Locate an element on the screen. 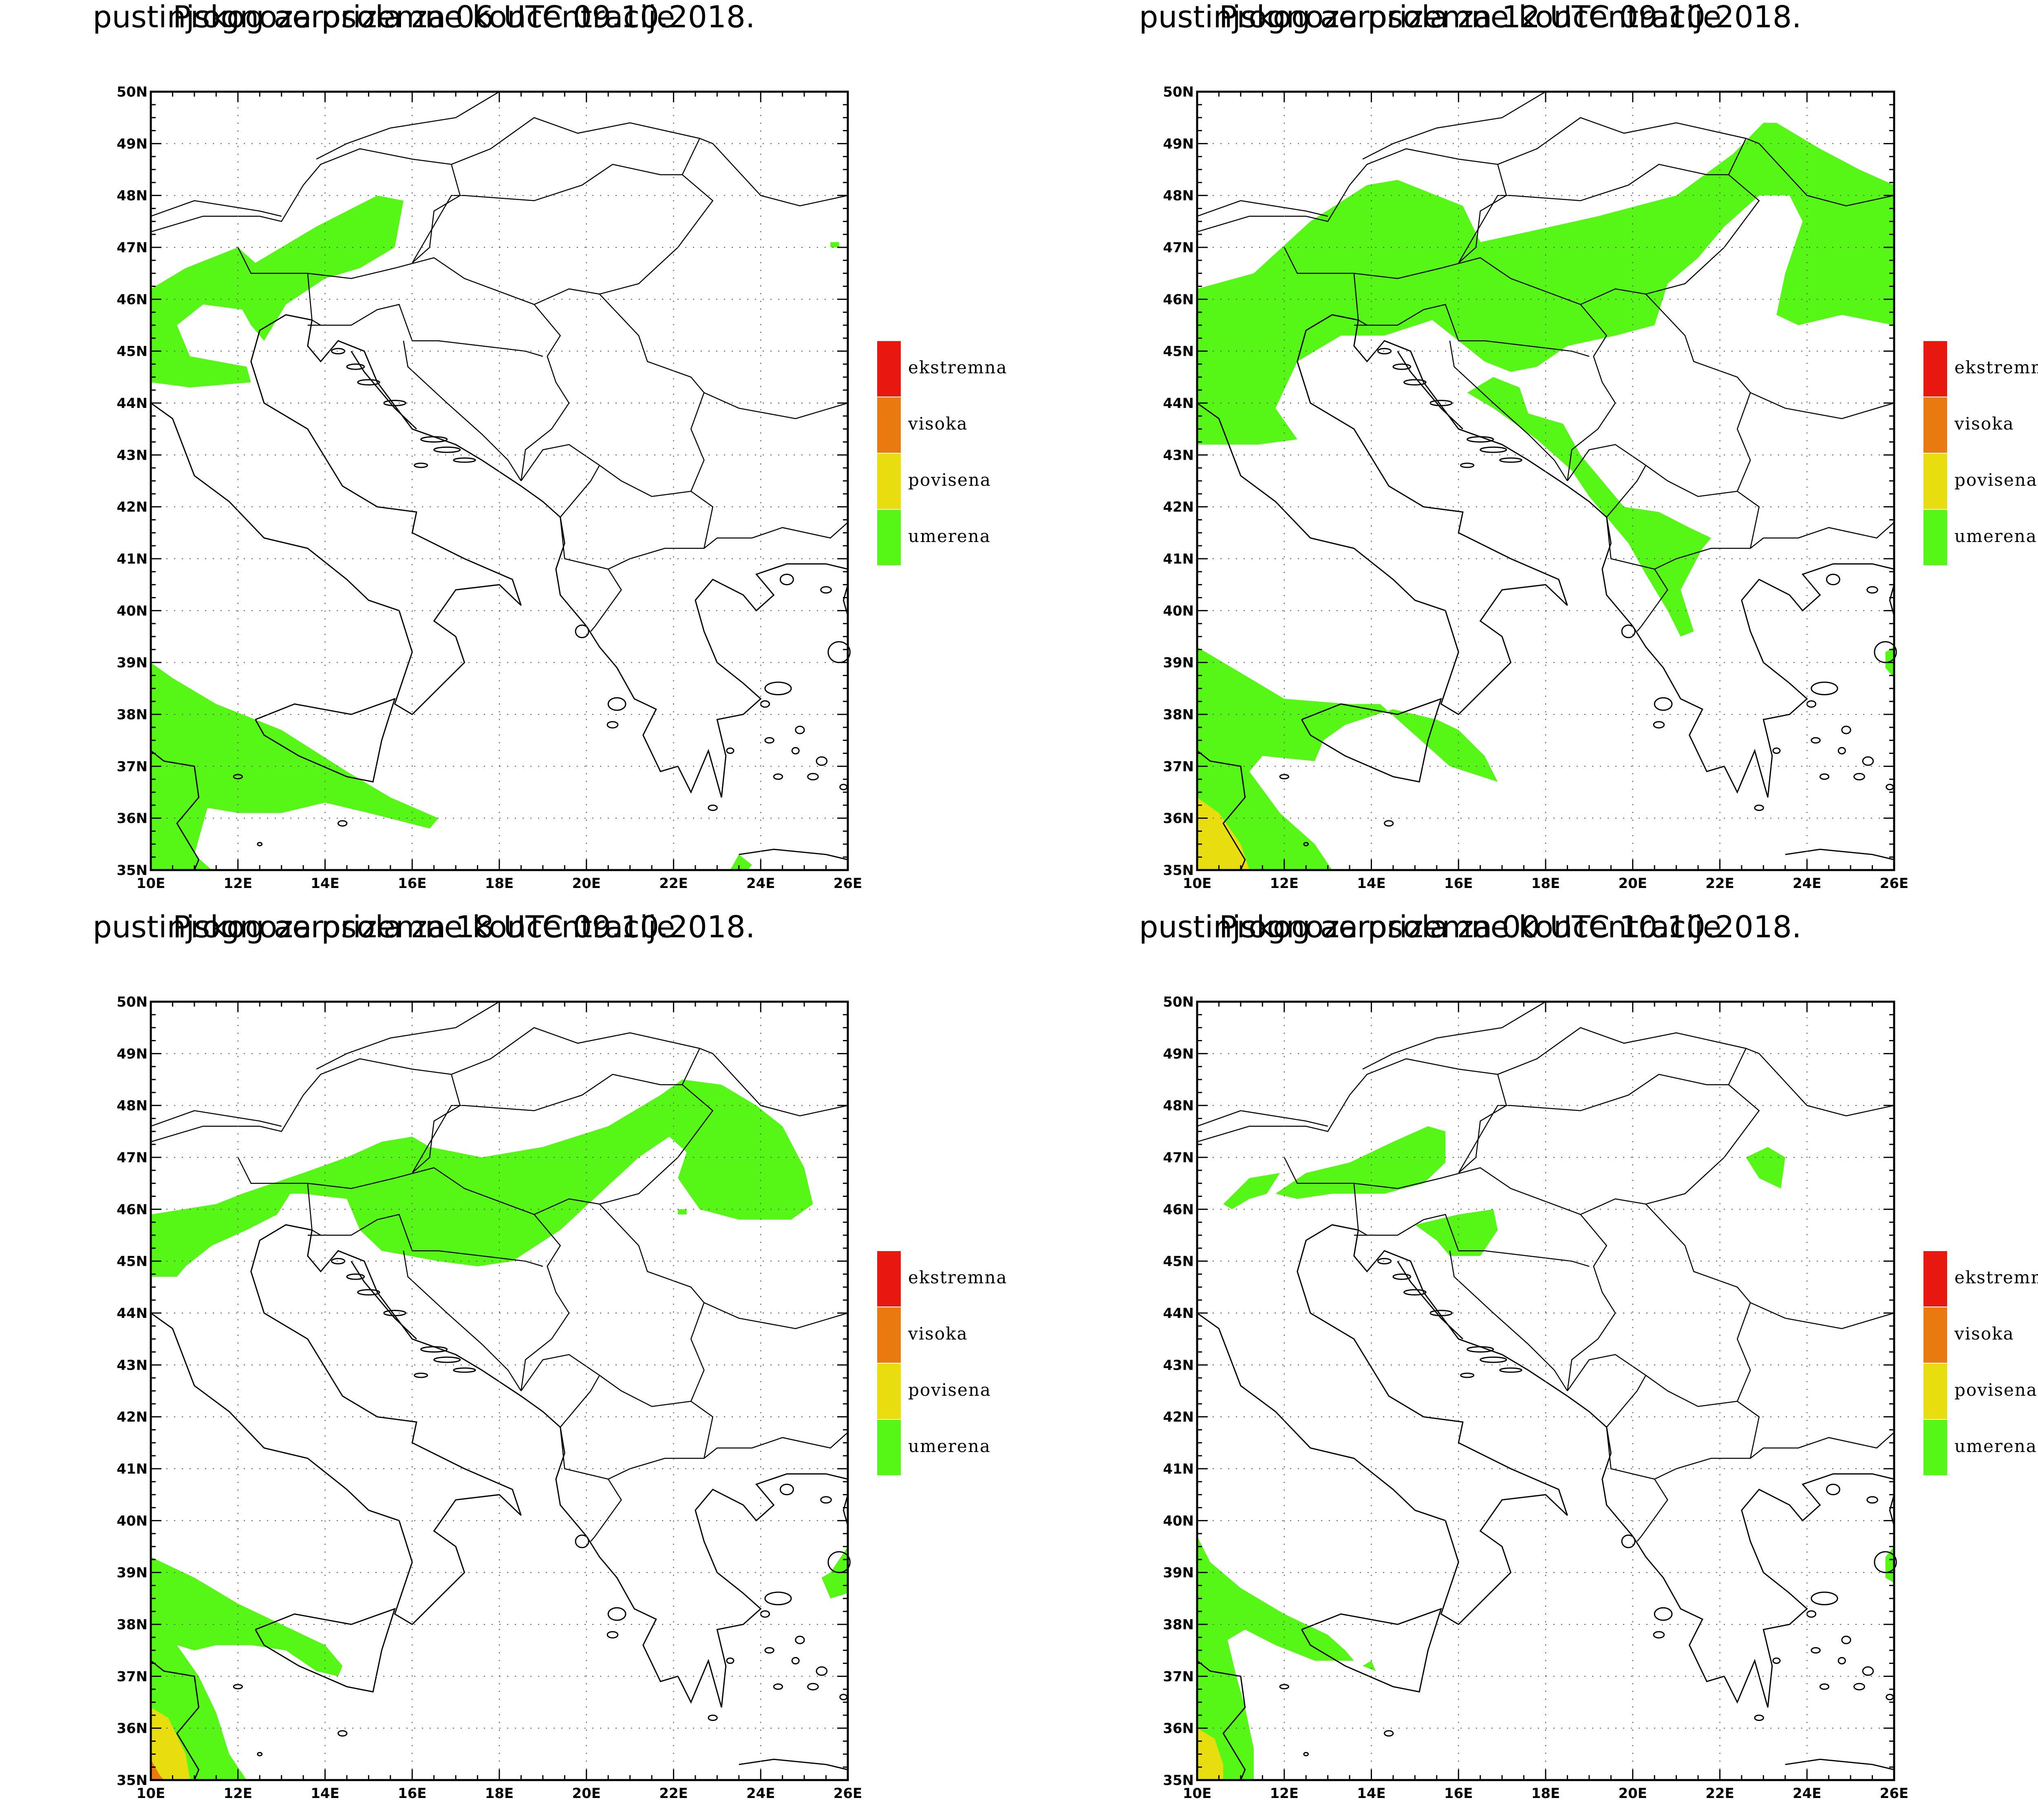 The width and height of the screenshot is (2038, 1820). lon-tick-label: 14E is located at coordinates (326, 1794).